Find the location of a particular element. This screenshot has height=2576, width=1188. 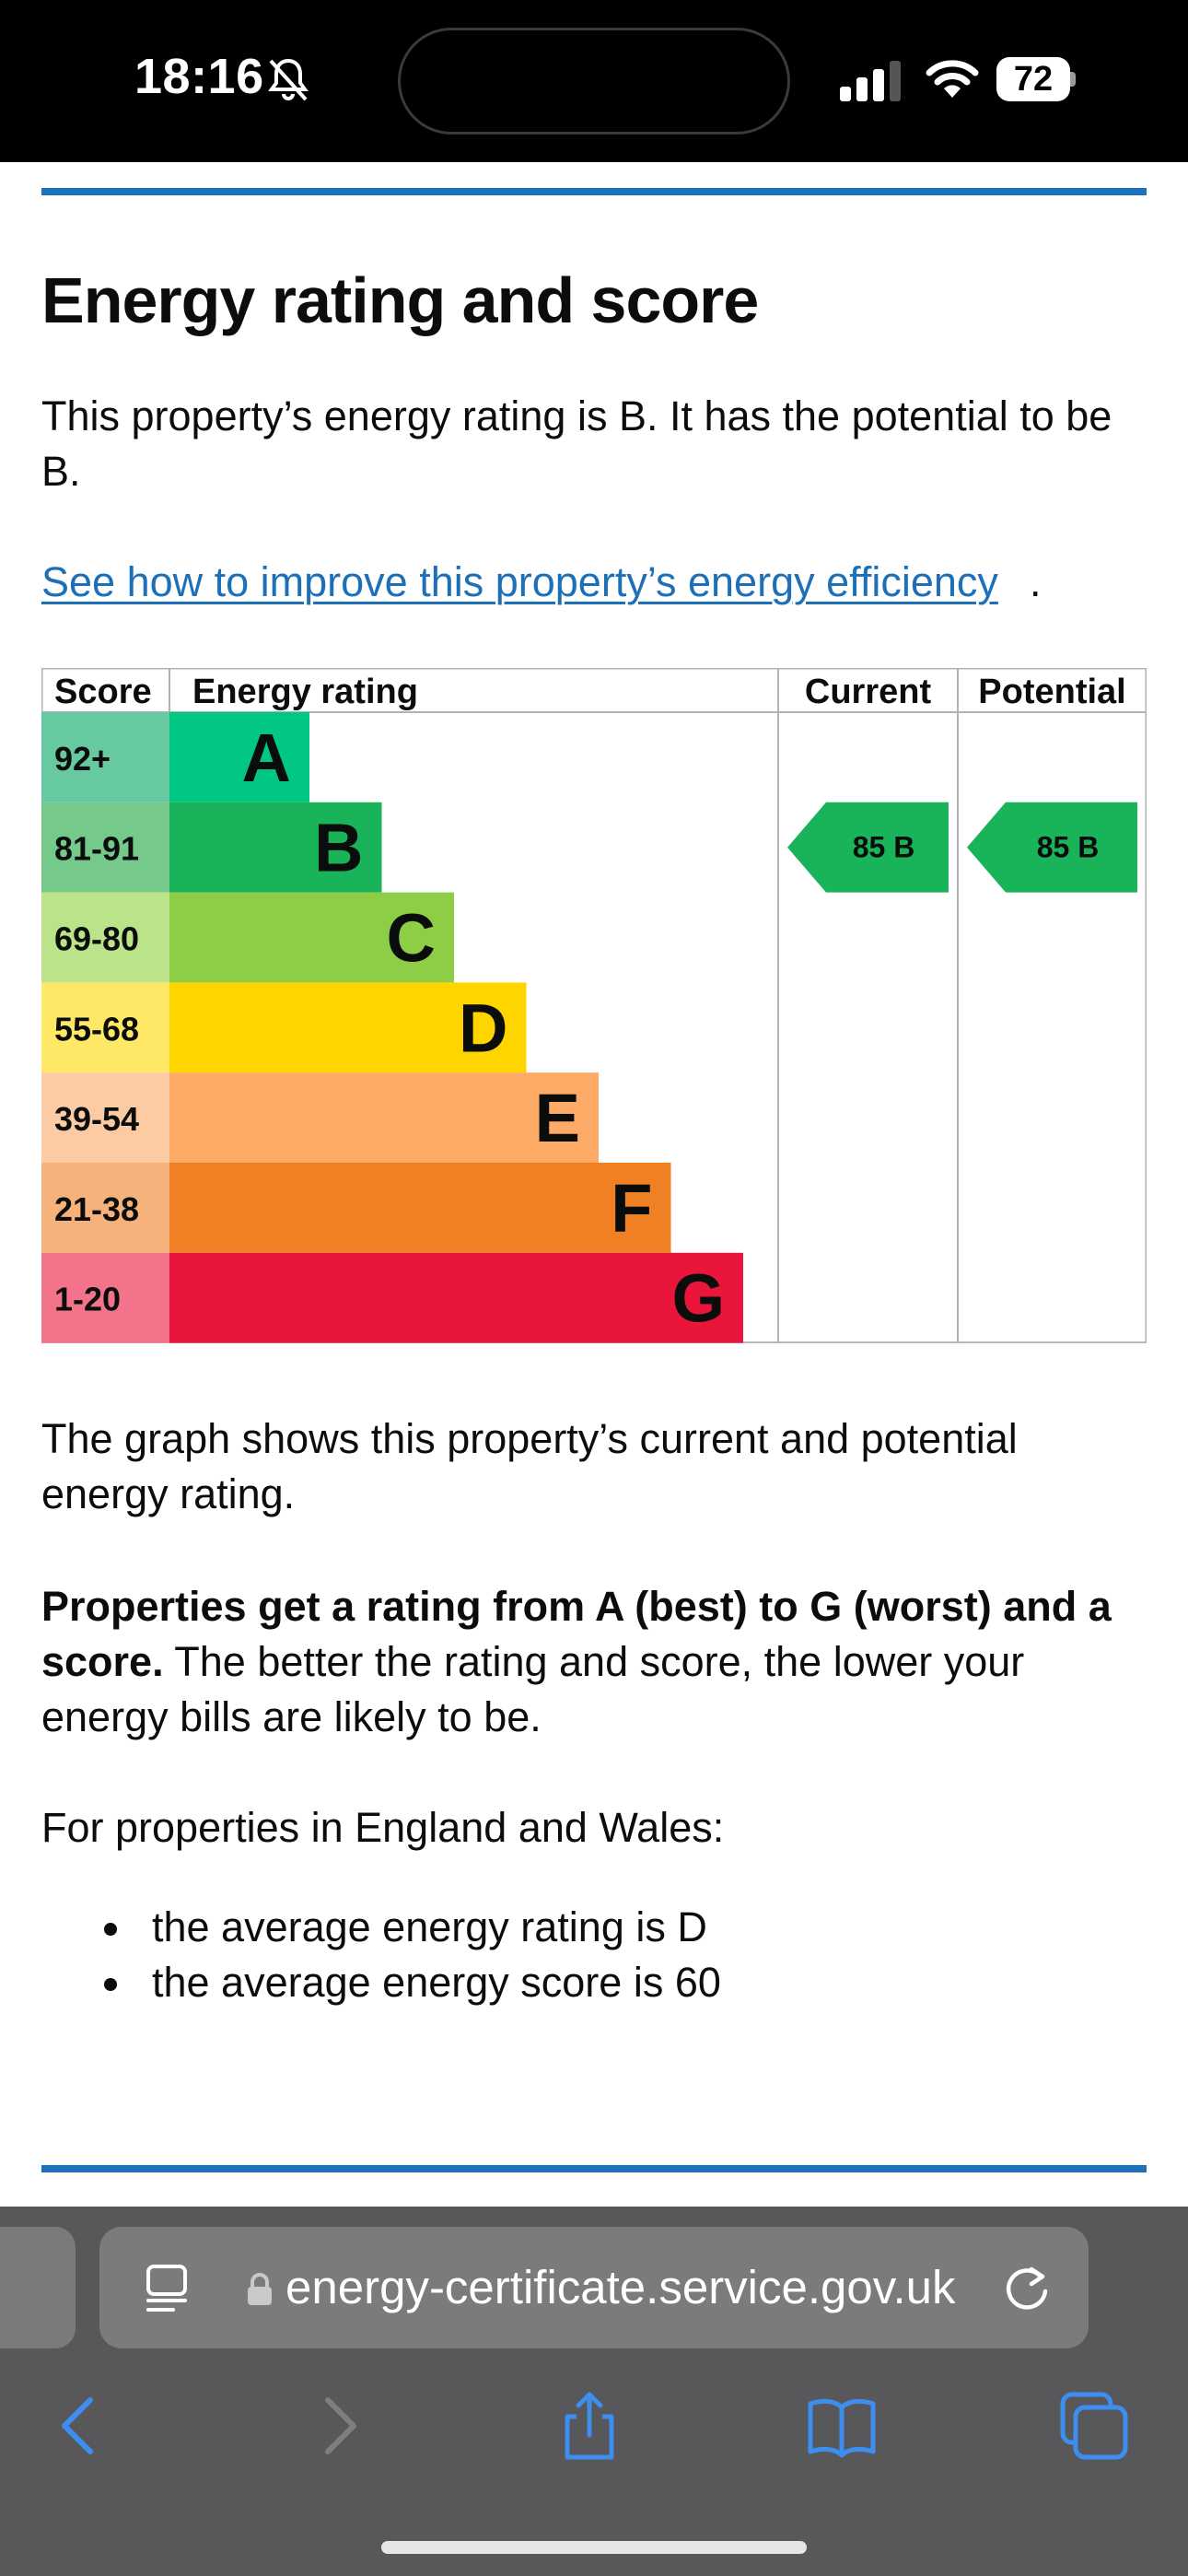

current-rating-arrow is located at coordinates (868, 848).